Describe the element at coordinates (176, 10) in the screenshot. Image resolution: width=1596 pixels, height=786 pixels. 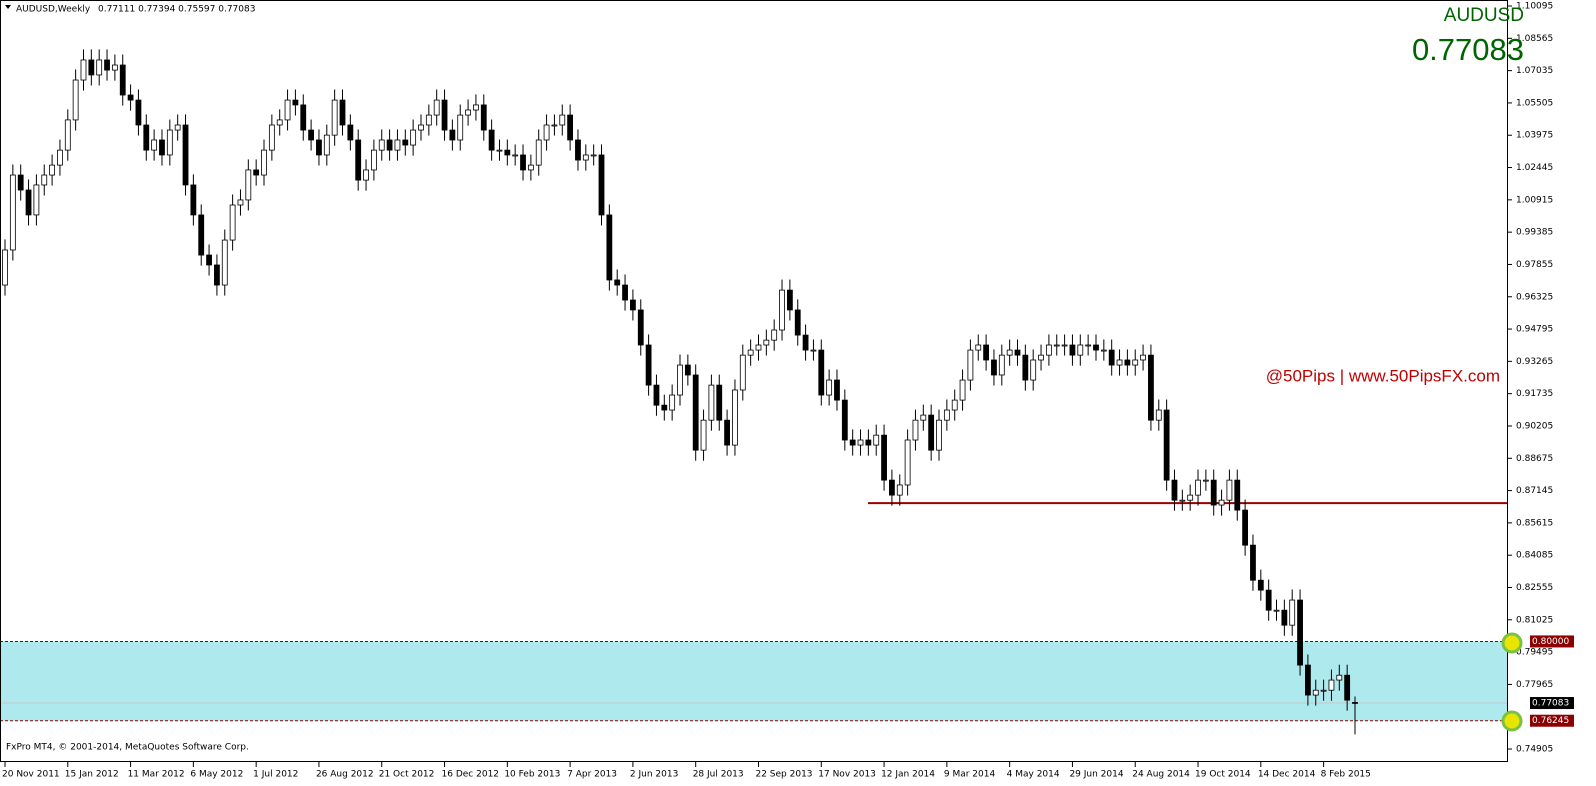
I see `header-ohlc: 0.77111 0.77394 0.75597 0.77083` at that location.